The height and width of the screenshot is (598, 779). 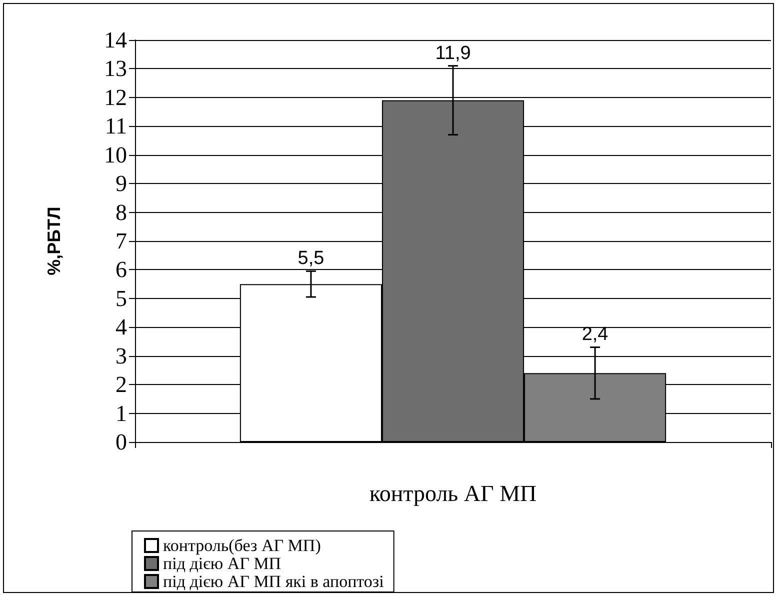 I want to click on data-label: 5,5, so click(x=311, y=259).